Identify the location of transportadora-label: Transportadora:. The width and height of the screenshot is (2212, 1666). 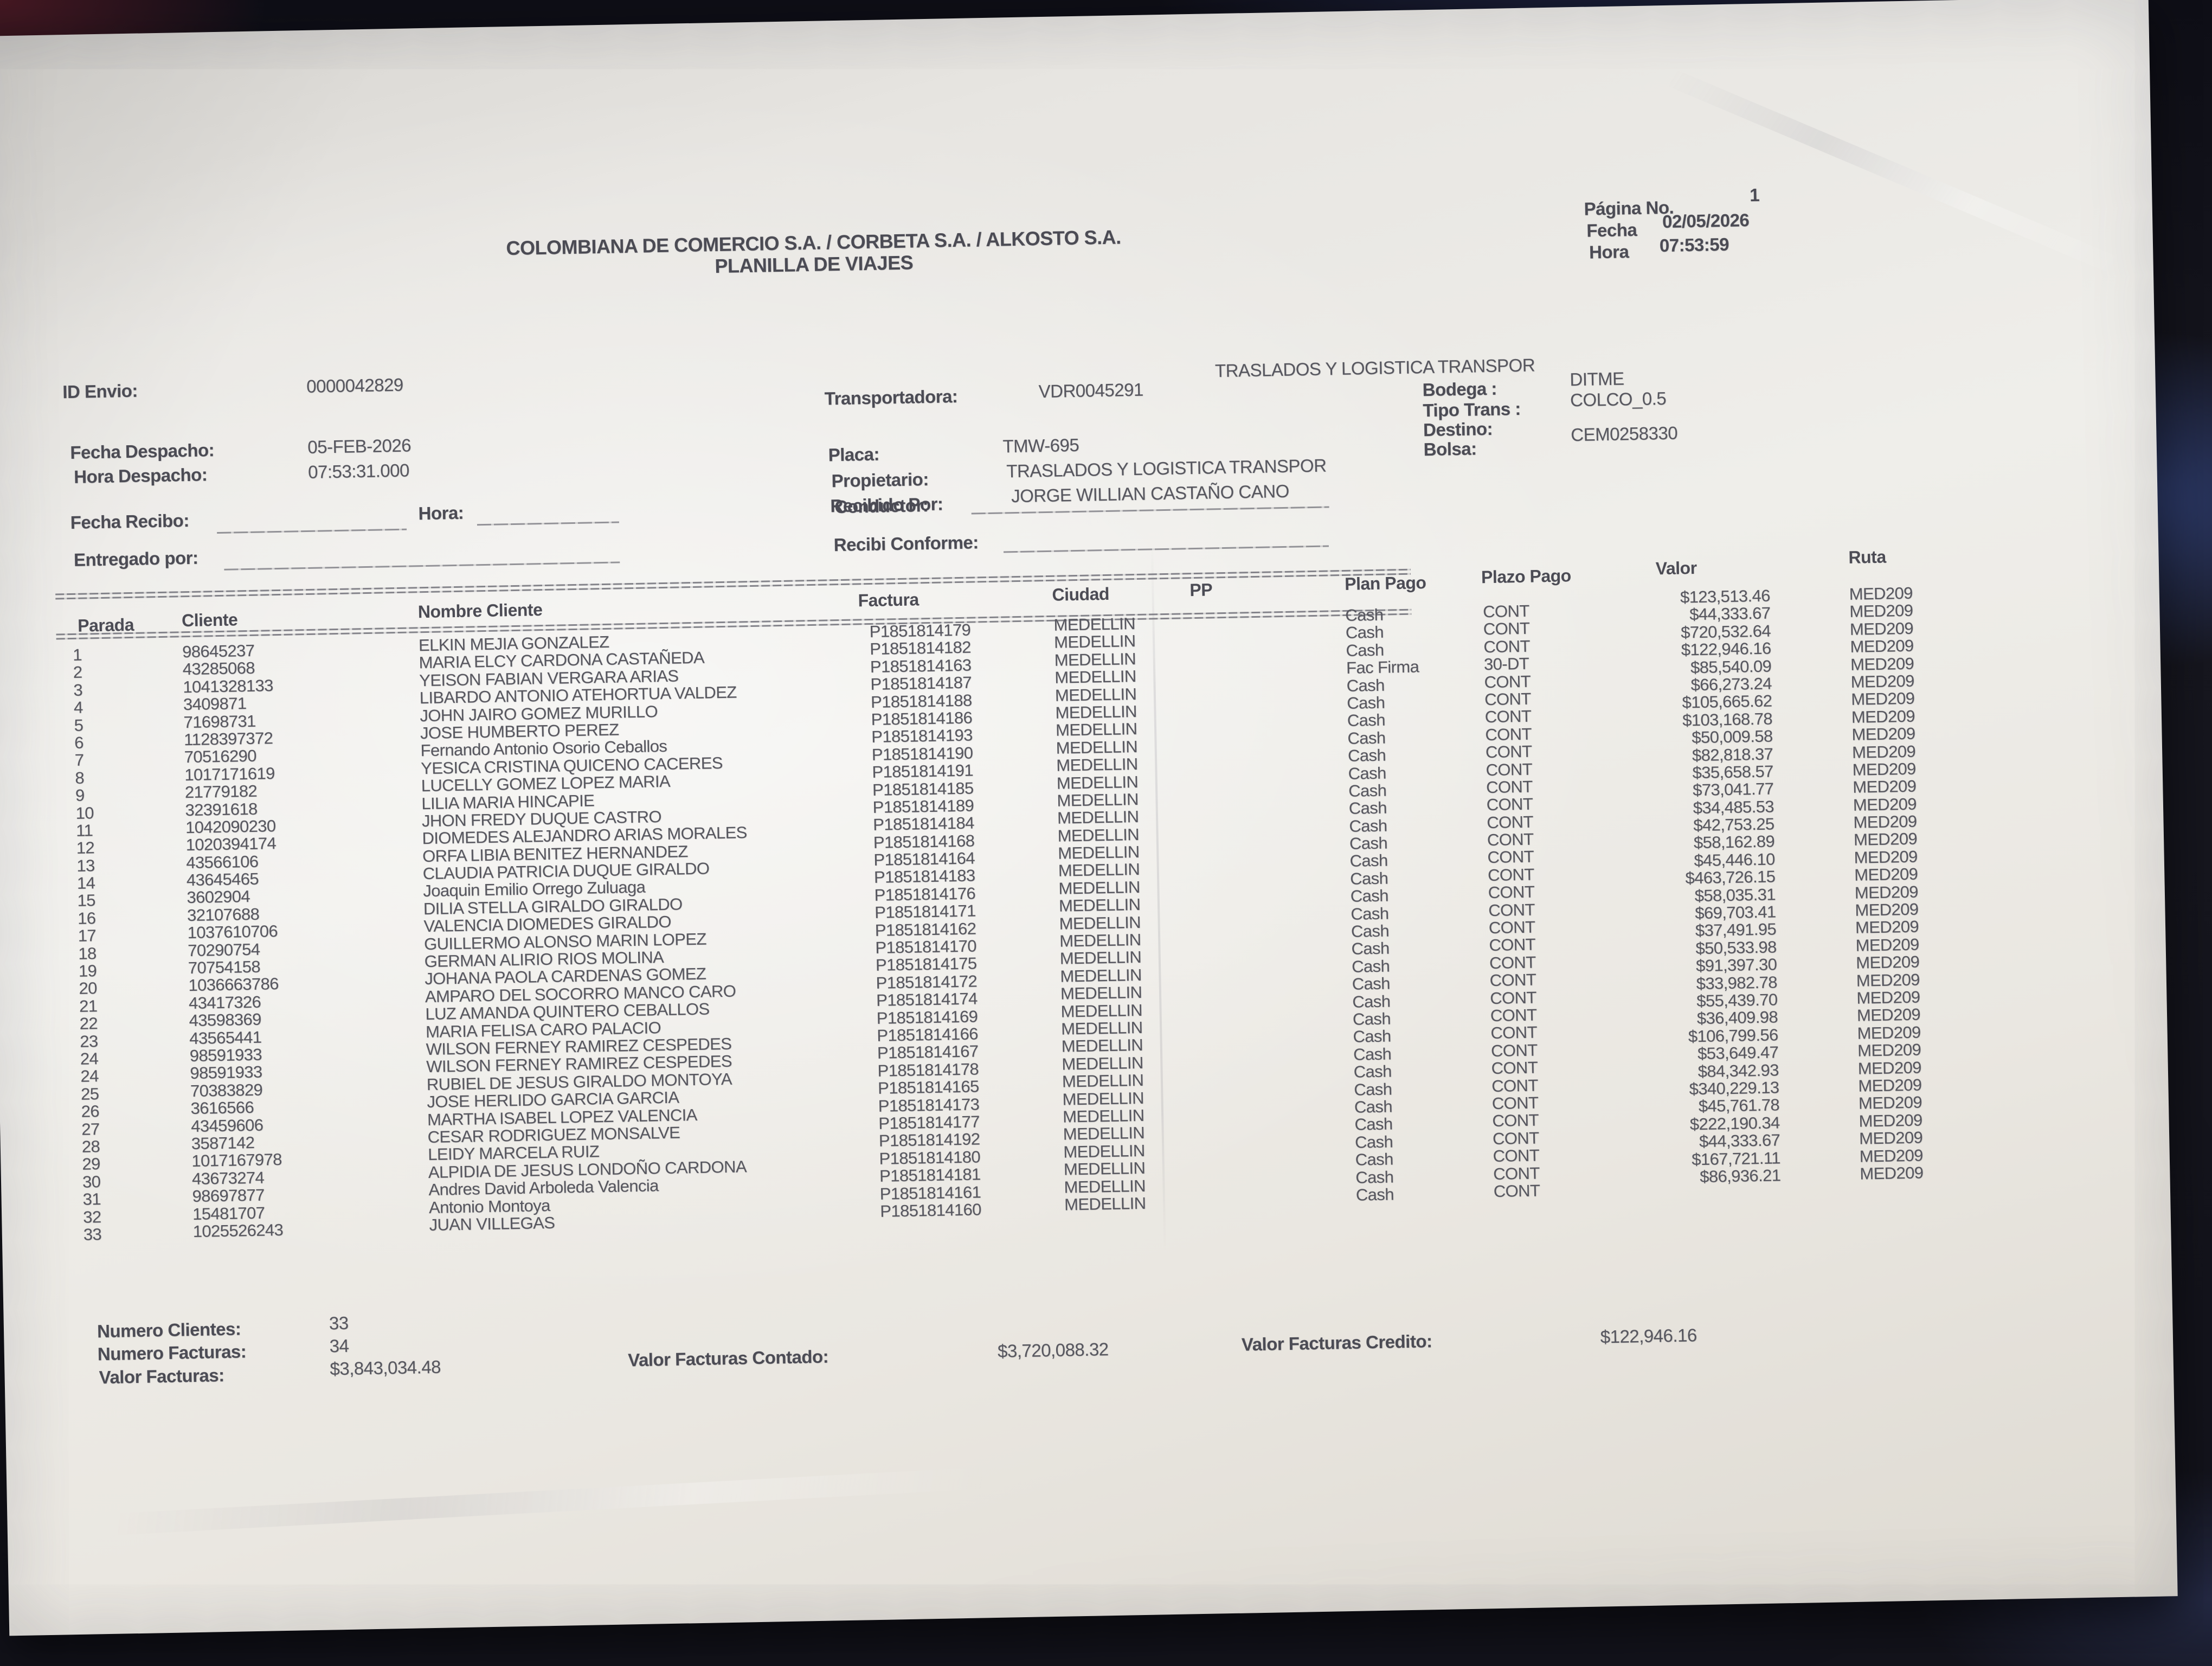
(891, 397).